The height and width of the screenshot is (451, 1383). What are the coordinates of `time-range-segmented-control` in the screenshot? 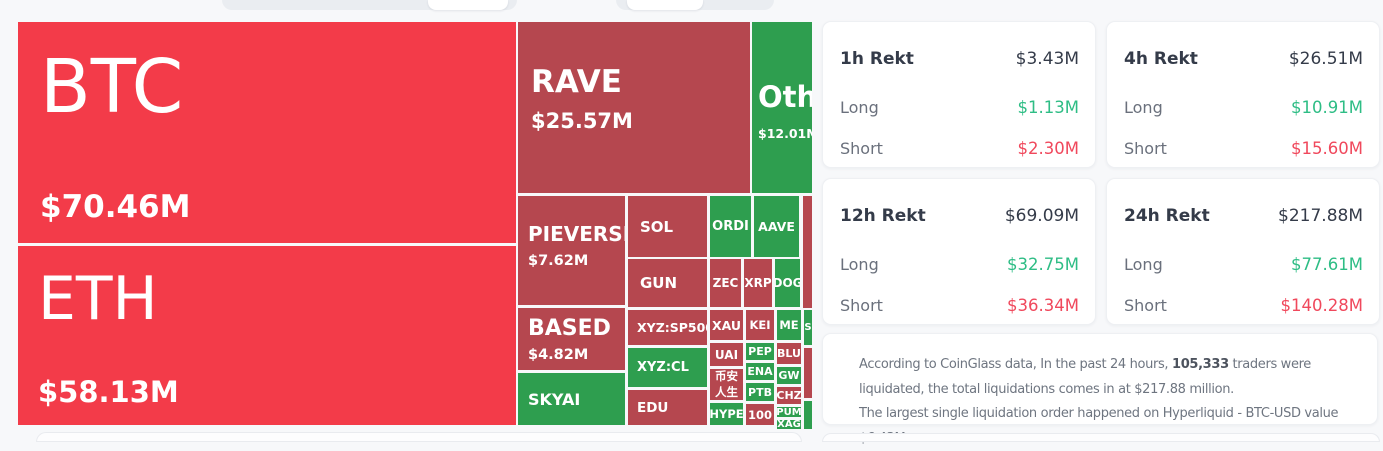 It's located at (369, 5).